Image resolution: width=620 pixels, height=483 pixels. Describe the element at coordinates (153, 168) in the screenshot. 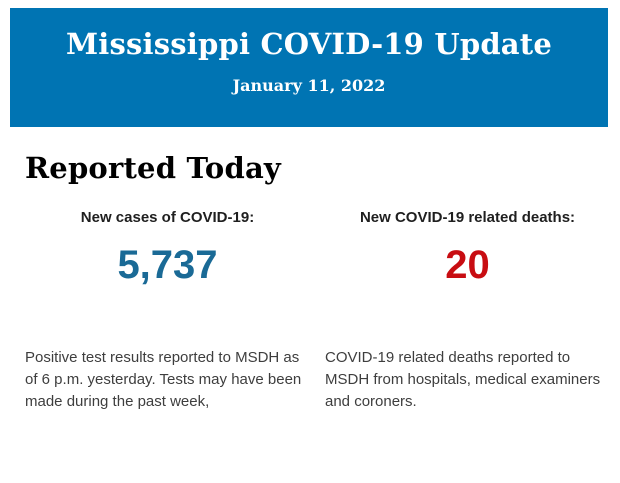

I see `section-heading: Reported Today` at that location.